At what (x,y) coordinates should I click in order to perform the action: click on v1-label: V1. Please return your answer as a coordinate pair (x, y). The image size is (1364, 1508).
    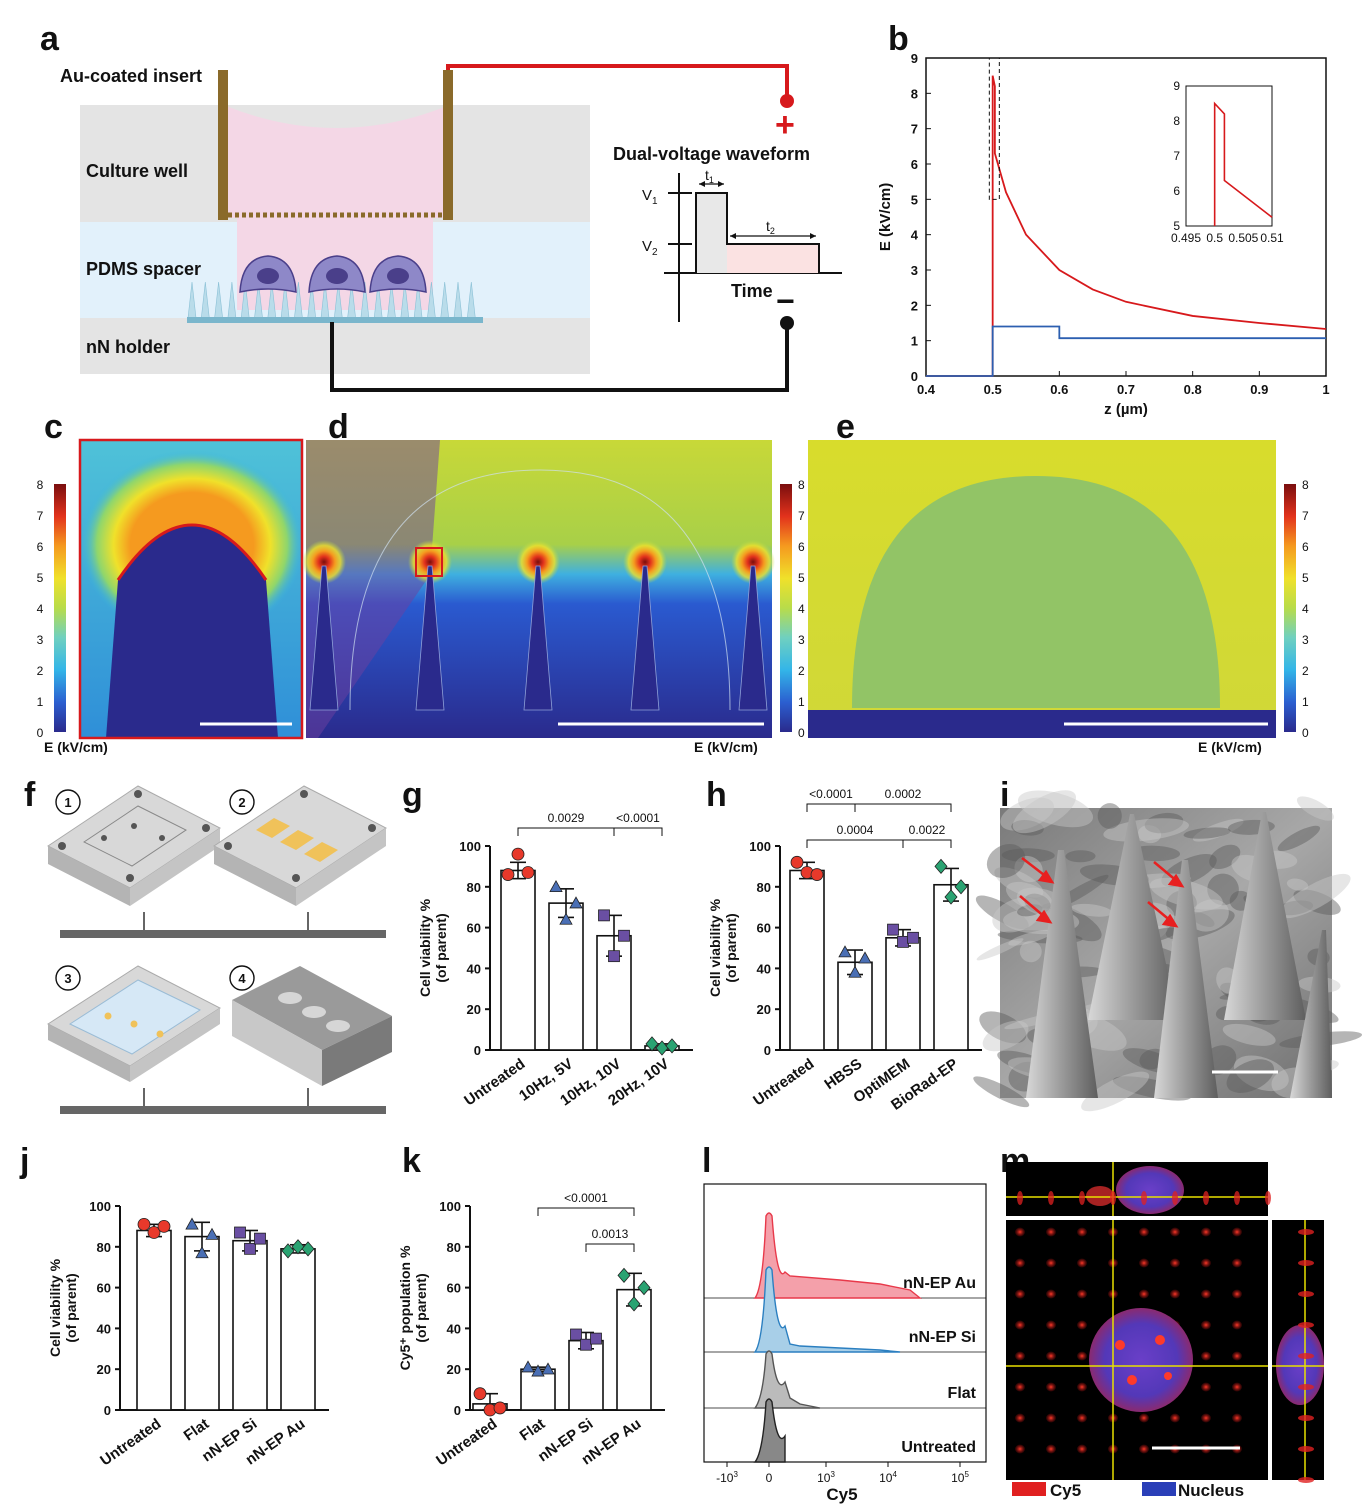
    Looking at the image, I should click on (650, 197).